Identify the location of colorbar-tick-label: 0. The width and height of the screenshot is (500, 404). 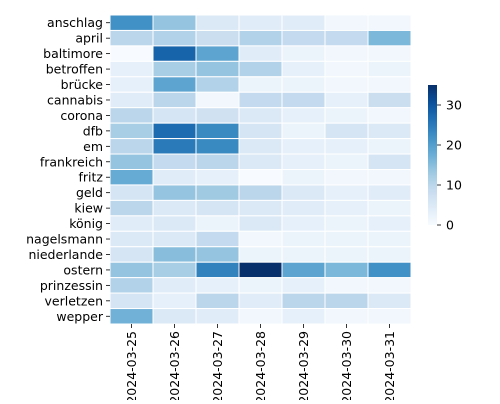
(450, 225).